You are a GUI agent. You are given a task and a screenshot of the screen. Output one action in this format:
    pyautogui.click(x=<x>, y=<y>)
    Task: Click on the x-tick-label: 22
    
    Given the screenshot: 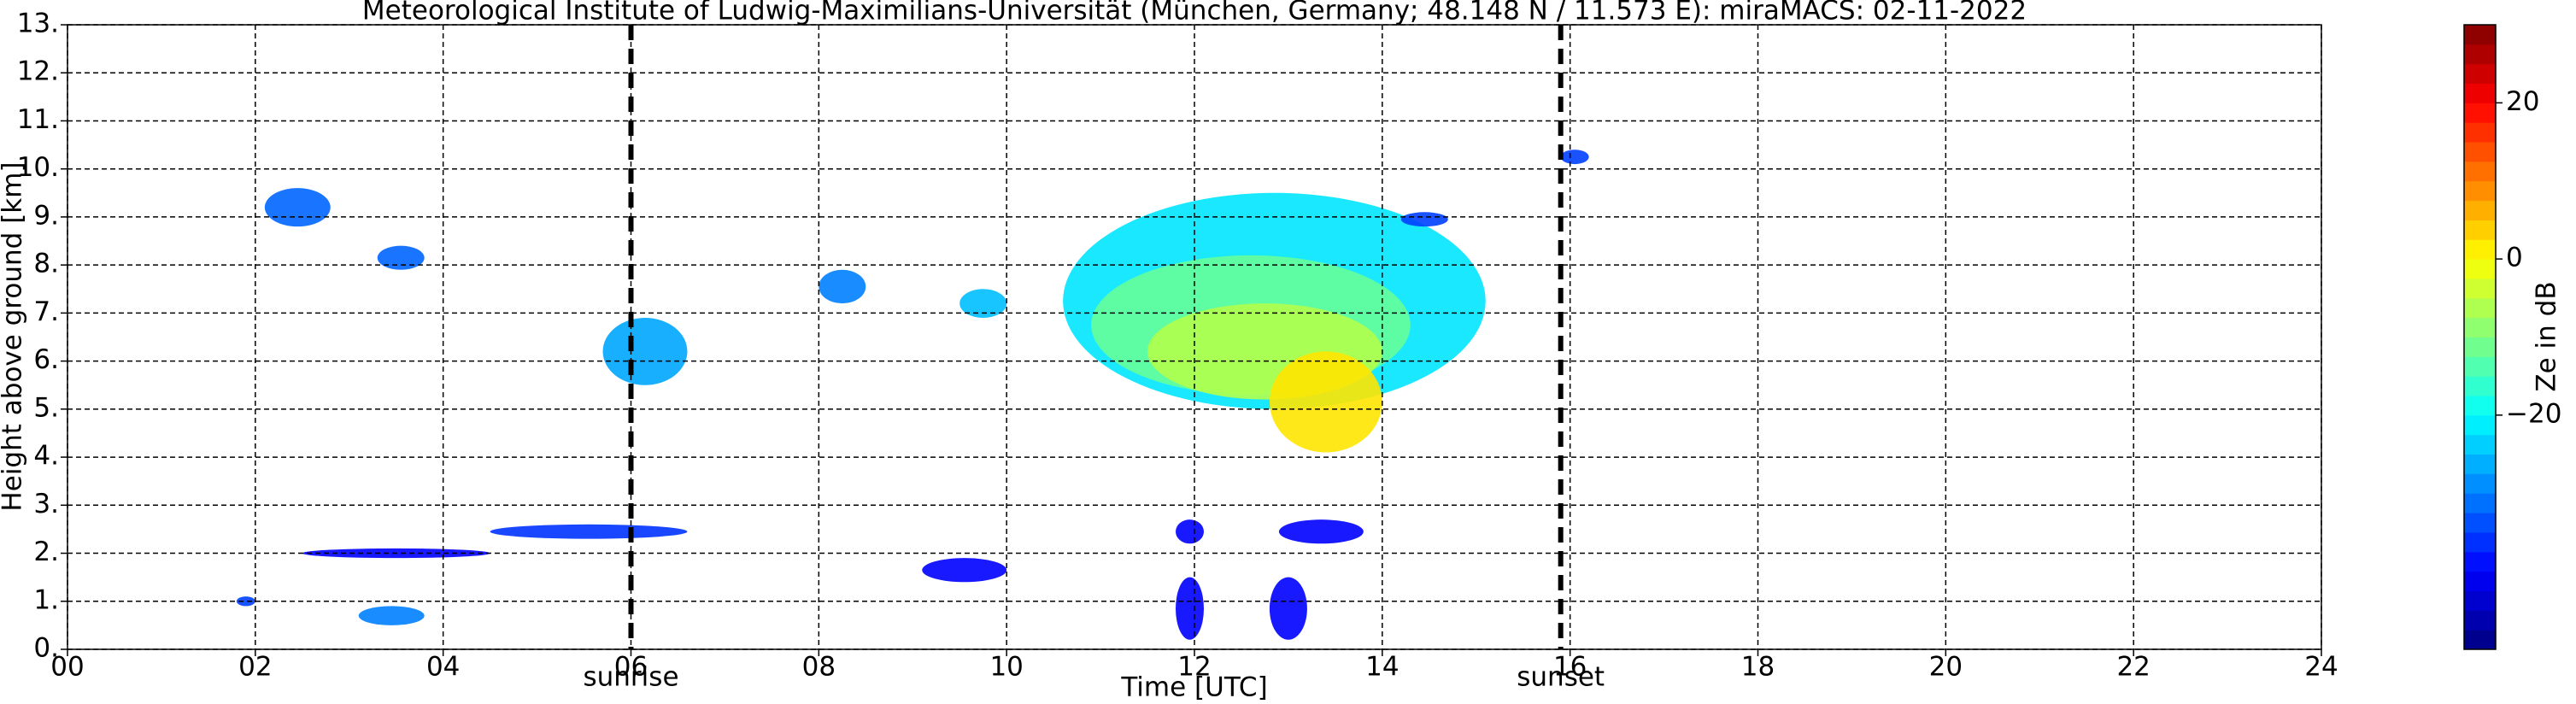 What is the action you would take?
    pyautogui.click(x=2133, y=667)
    